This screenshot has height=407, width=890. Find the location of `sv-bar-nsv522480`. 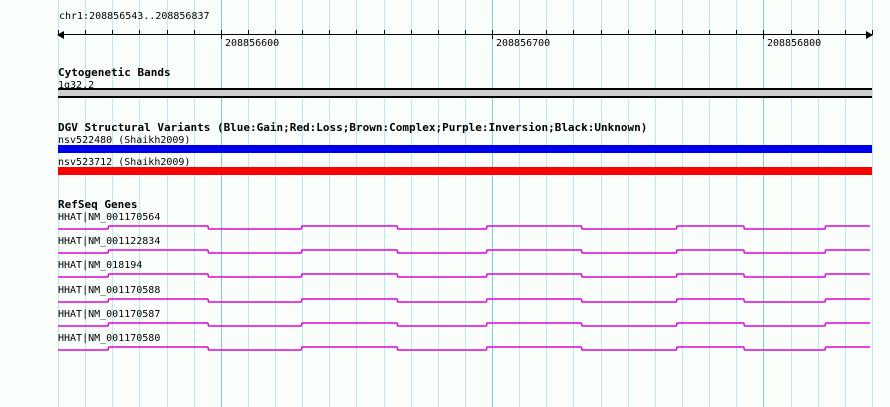

sv-bar-nsv522480 is located at coordinates (465, 149).